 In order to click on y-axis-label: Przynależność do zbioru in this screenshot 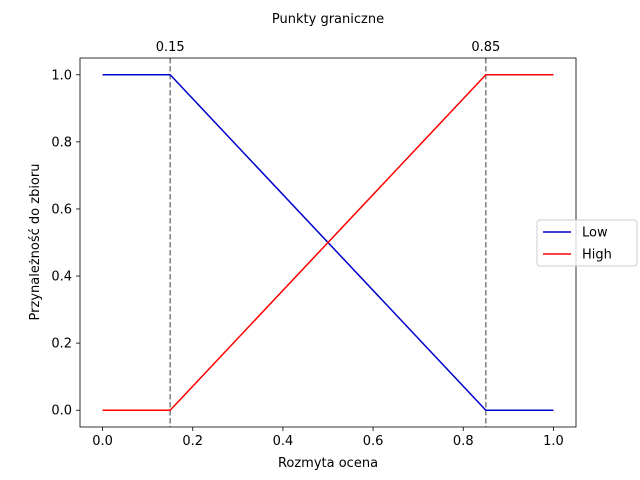, I will do `click(35, 242)`.